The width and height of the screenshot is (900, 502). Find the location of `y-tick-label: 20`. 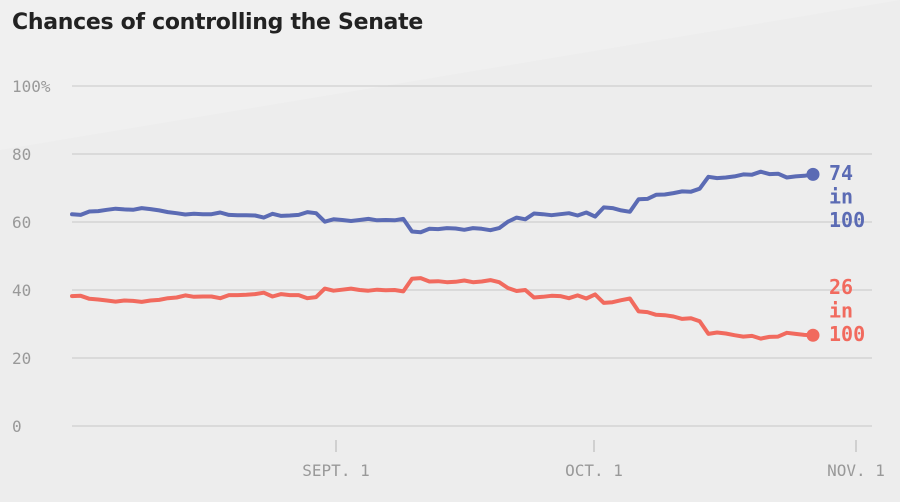

y-tick-label: 20 is located at coordinates (21, 358).